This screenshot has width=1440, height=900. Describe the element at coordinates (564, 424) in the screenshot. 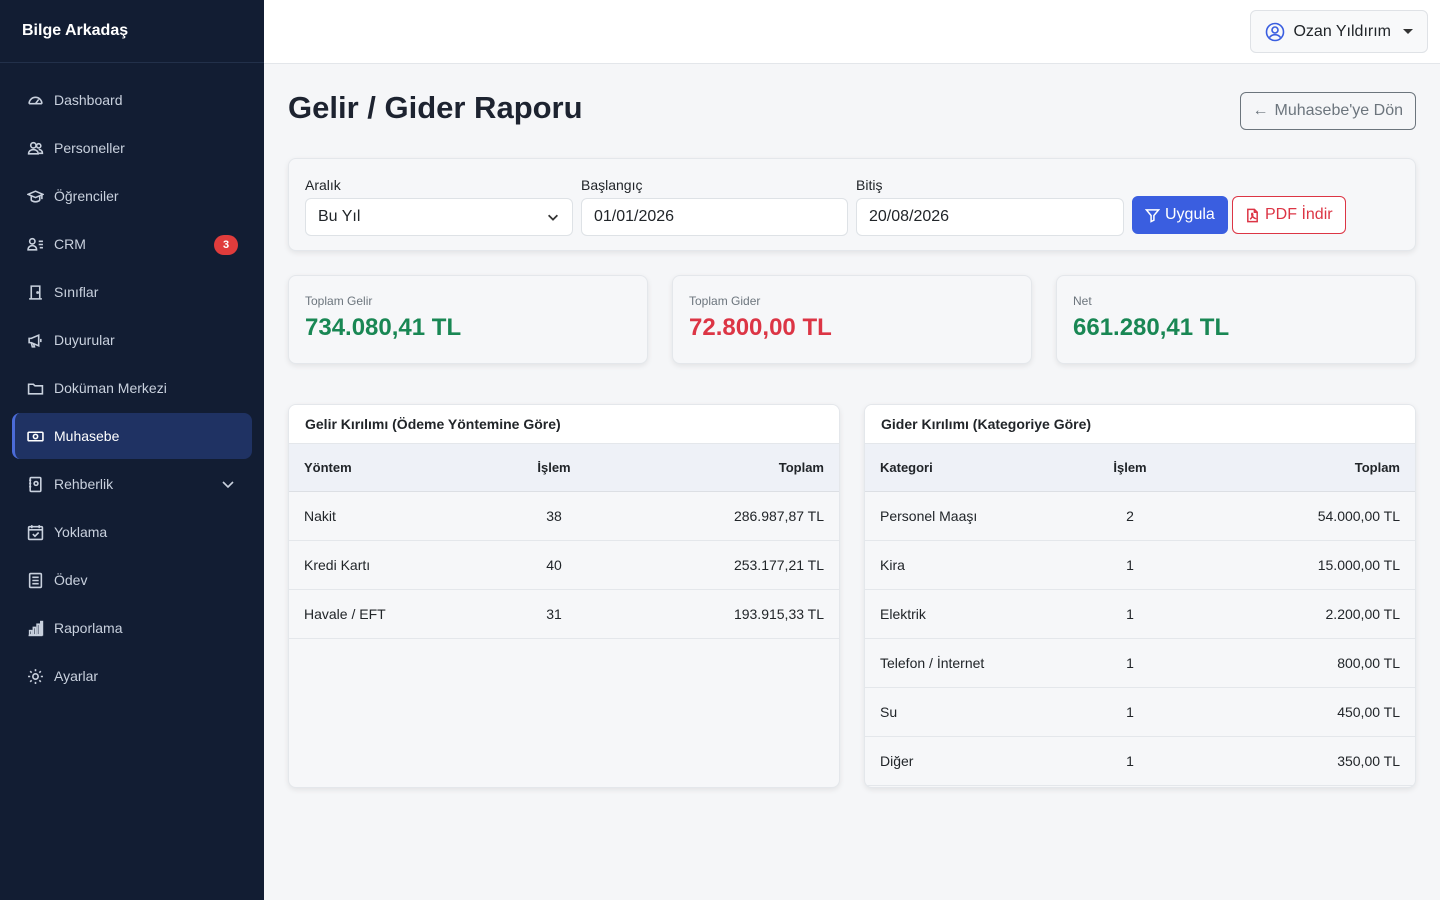

I see `income-breakdown-title: Gelir Kırılımı (Ödeme Yöntemine Göre)` at that location.